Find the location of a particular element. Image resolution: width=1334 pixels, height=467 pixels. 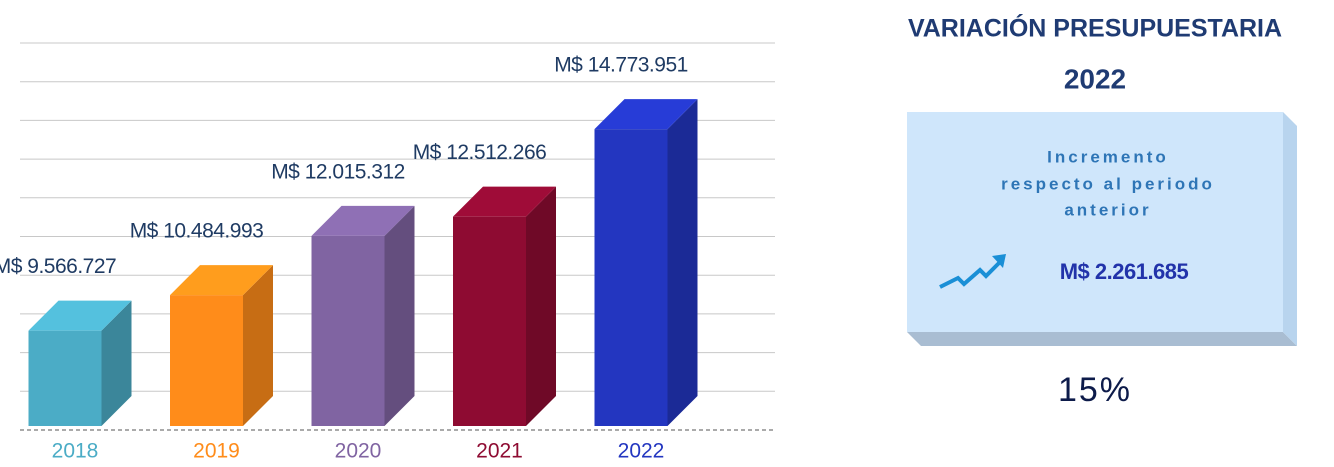

x-tick-label: 2018 is located at coordinates (75, 451).